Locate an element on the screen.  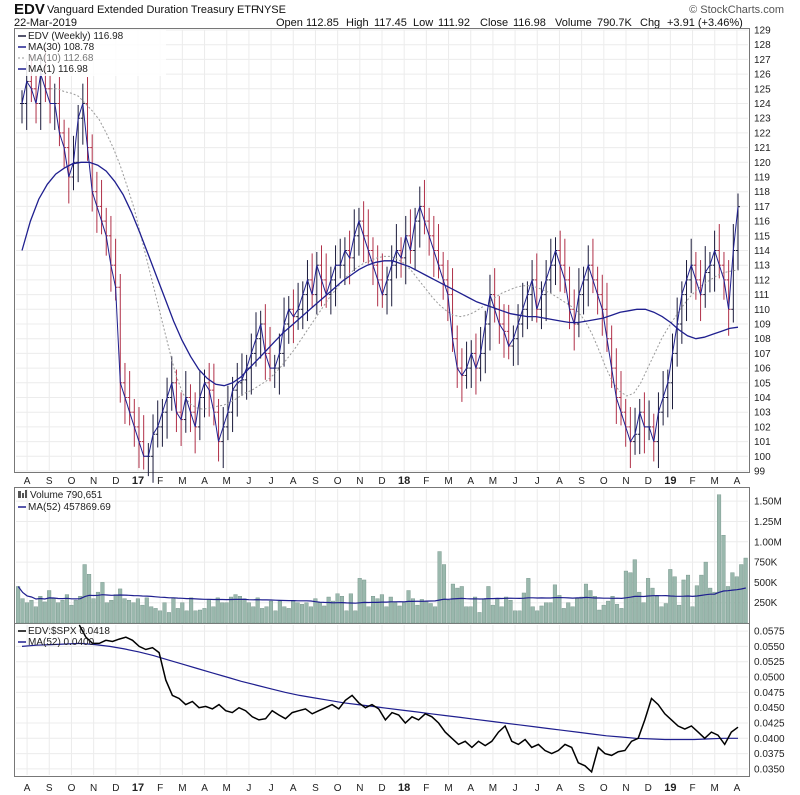
price-y-tick: 121 is located at coordinates (762, 148).